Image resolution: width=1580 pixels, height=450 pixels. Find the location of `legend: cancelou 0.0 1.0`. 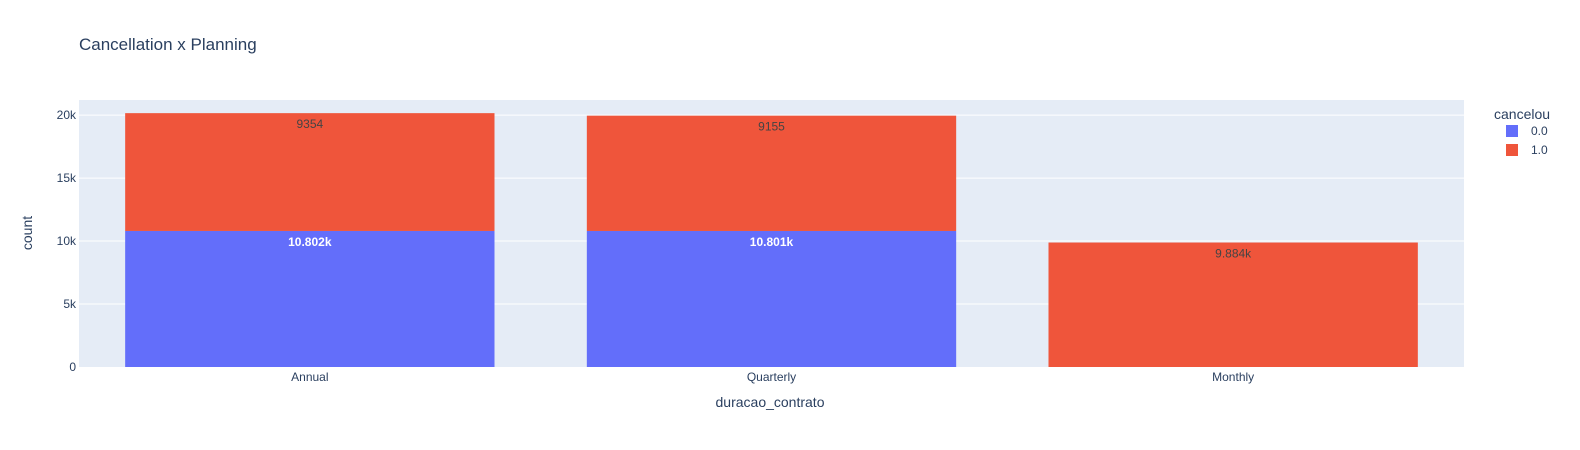

legend: cancelou 0.0 1.0 is located at coordinates (1522, 131).